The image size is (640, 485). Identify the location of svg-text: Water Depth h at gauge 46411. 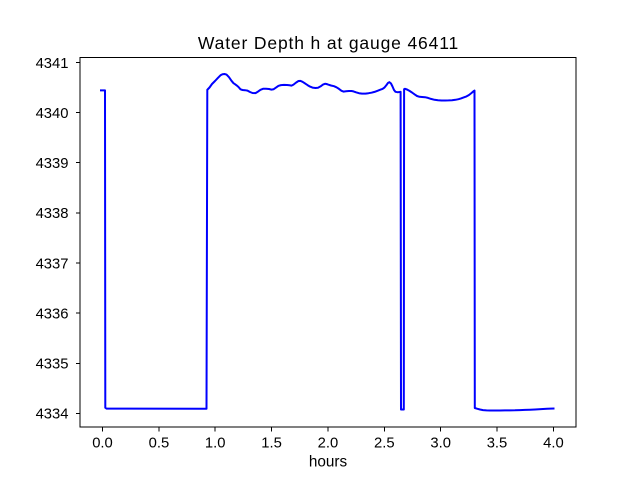
(328, 43).